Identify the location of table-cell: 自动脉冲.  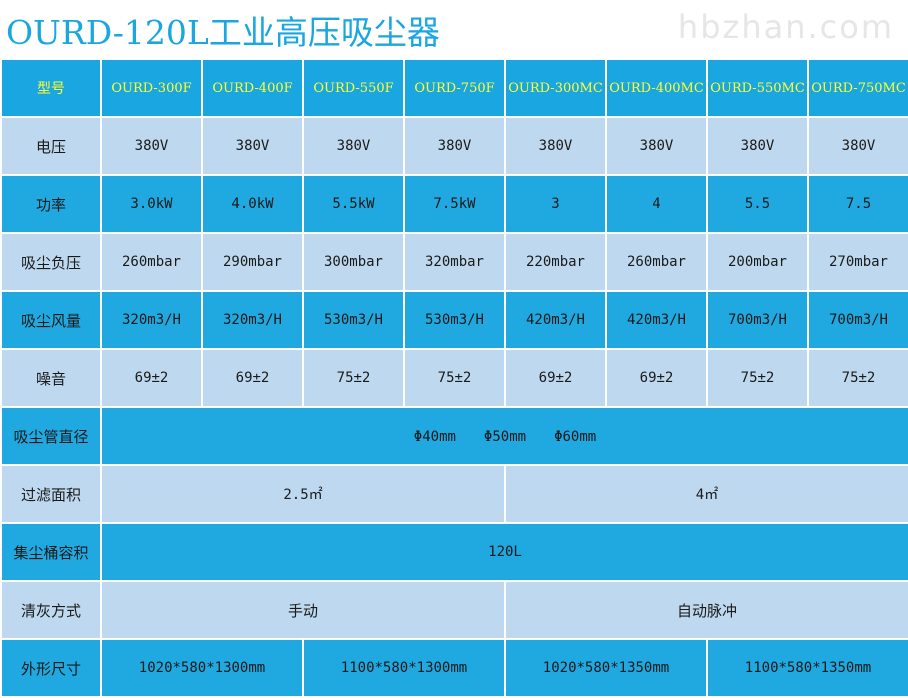
(706, 610).